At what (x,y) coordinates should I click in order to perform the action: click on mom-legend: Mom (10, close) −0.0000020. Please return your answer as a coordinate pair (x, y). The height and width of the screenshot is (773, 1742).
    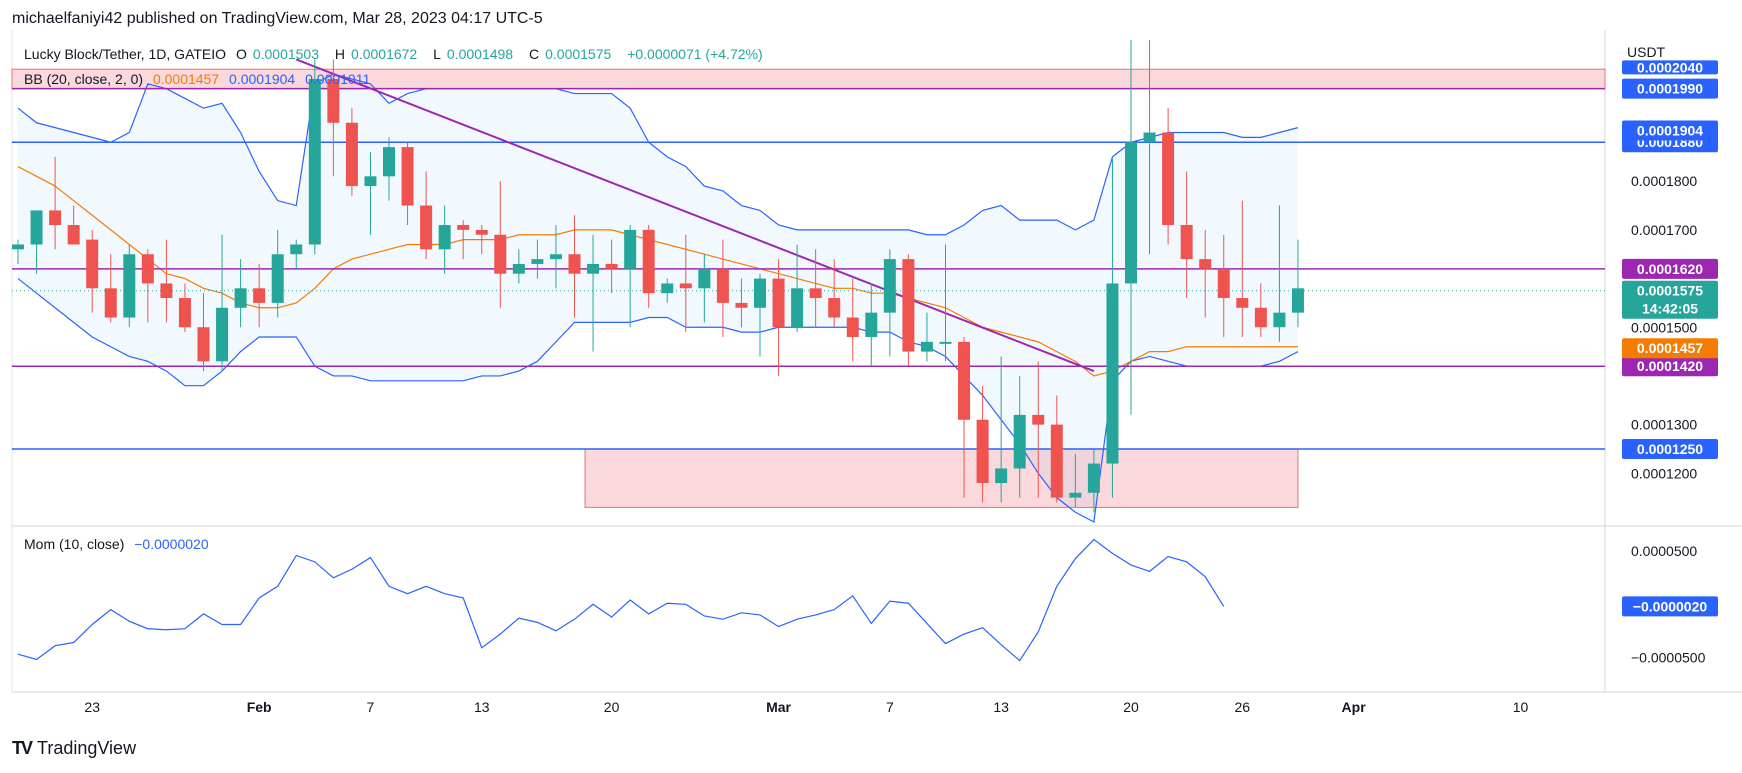
    Looking at the image, I should click on (119, 544).